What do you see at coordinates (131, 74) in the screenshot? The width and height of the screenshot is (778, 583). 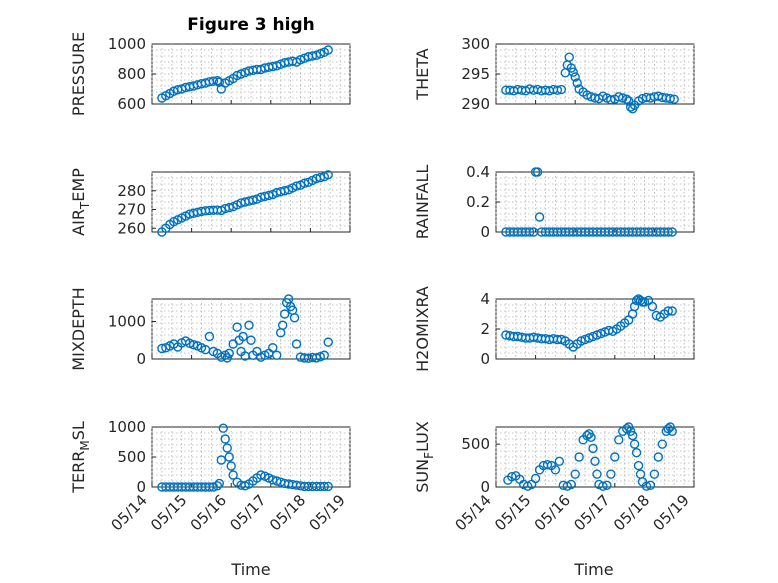 I see `y-tick-label: 800` at bounding box center [131, 74].